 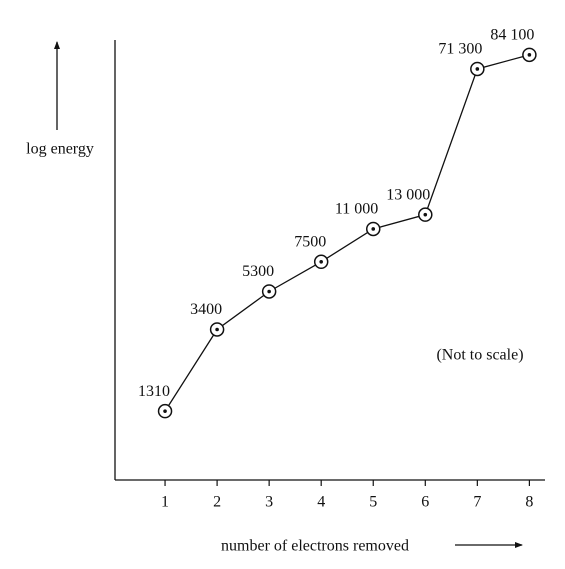 I want to click on data-label: 11 000, so click(x=356, y=209).